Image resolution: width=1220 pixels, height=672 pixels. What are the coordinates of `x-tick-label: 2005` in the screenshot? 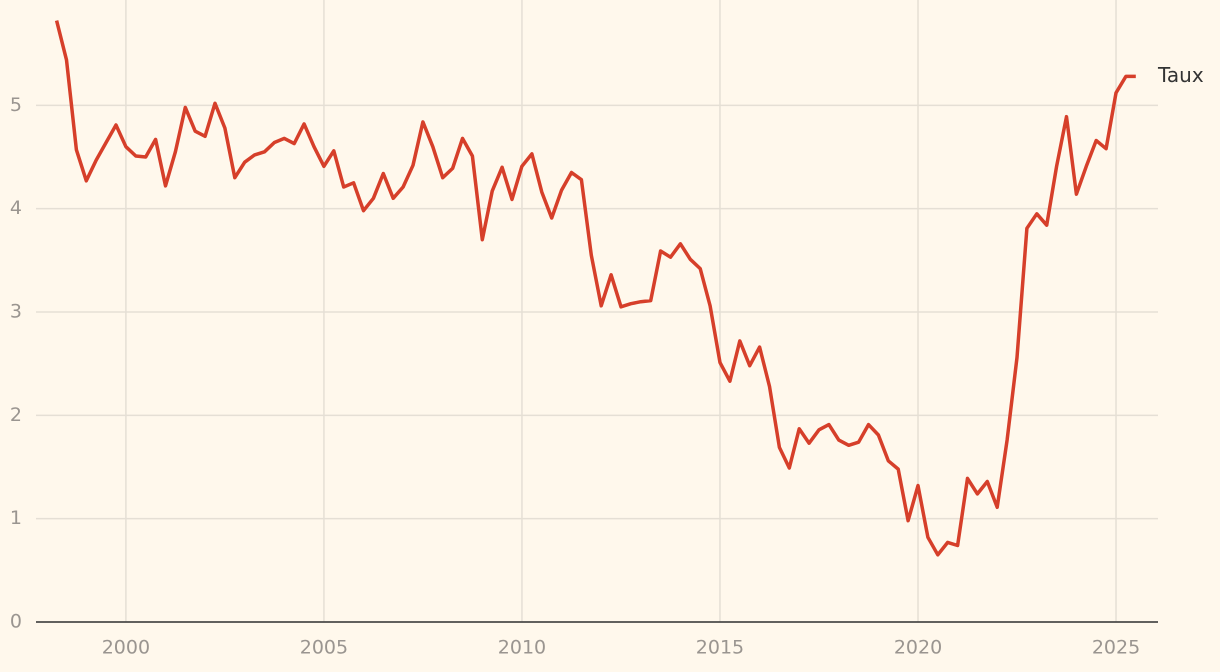 It's located at (324, 648).